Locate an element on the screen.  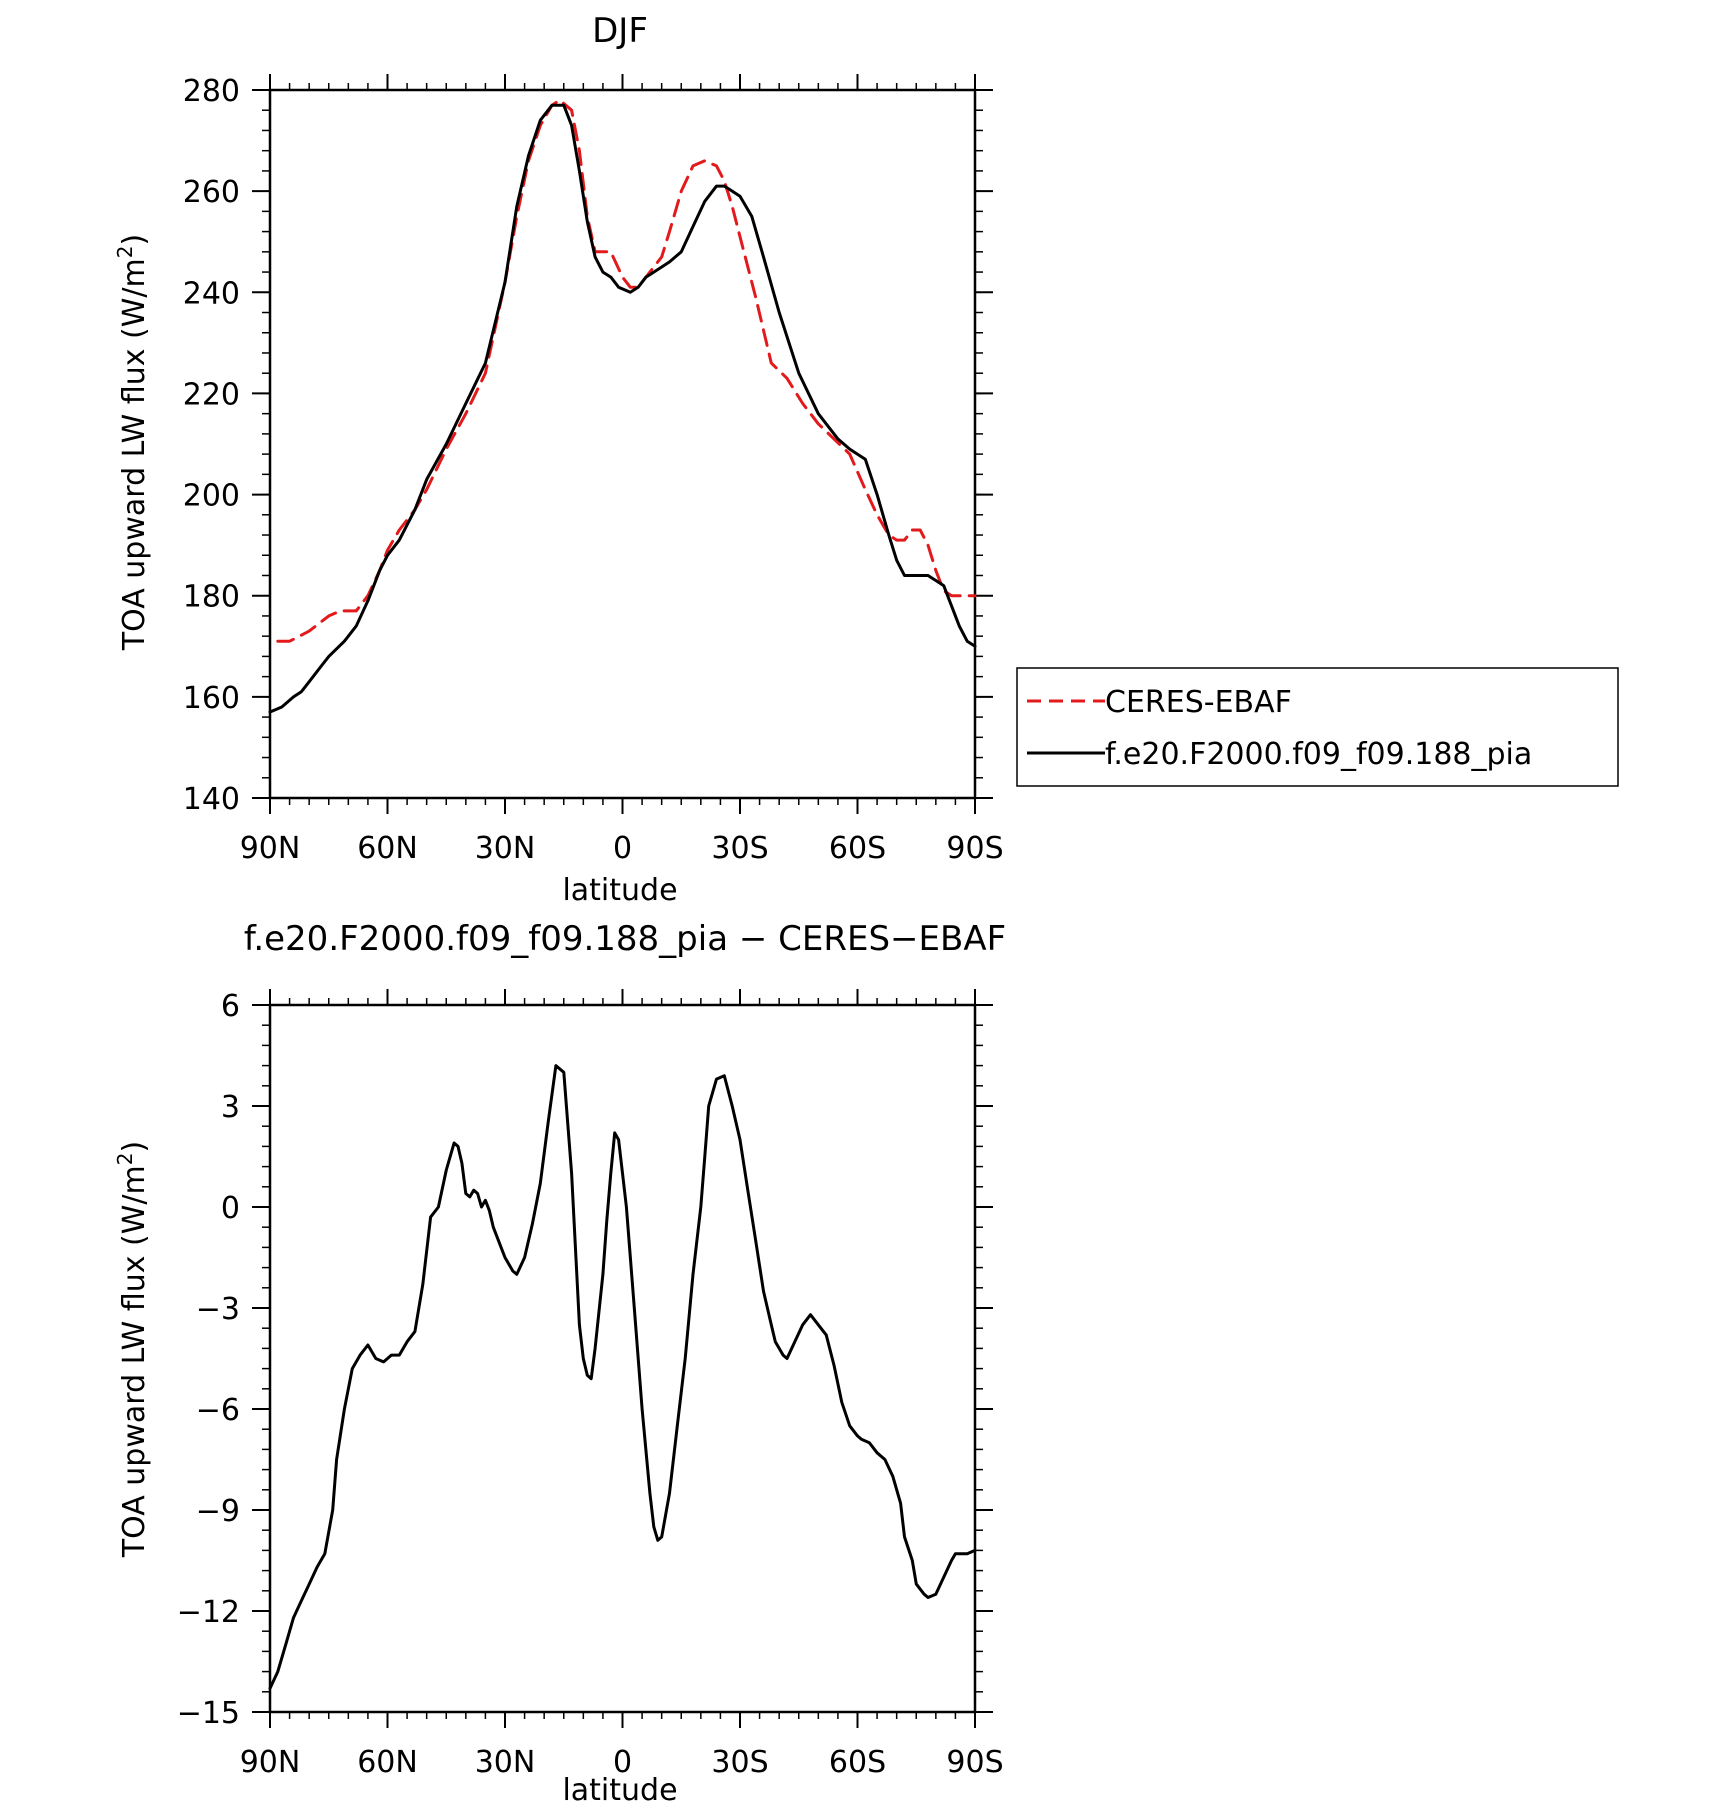
legend-box is located at coordinates (1317, 727).